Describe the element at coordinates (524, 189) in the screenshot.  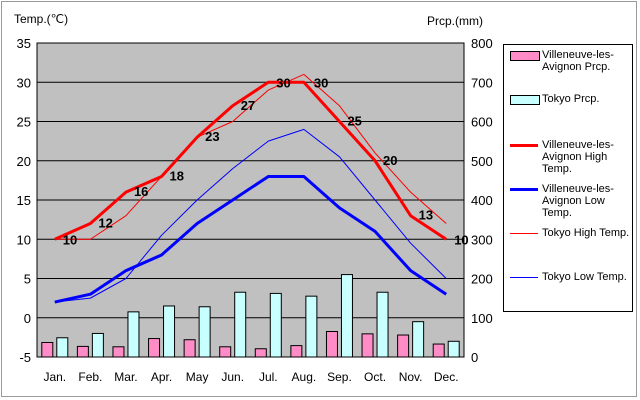
I see `legend-swatch-villeneuve-low` at that location.